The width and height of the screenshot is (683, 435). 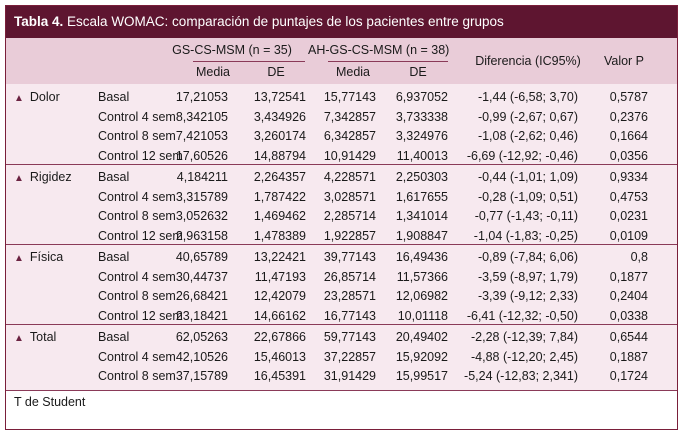 I want to click on row-variable-label: ▲ Rigidez, so click(x=43, y=178).